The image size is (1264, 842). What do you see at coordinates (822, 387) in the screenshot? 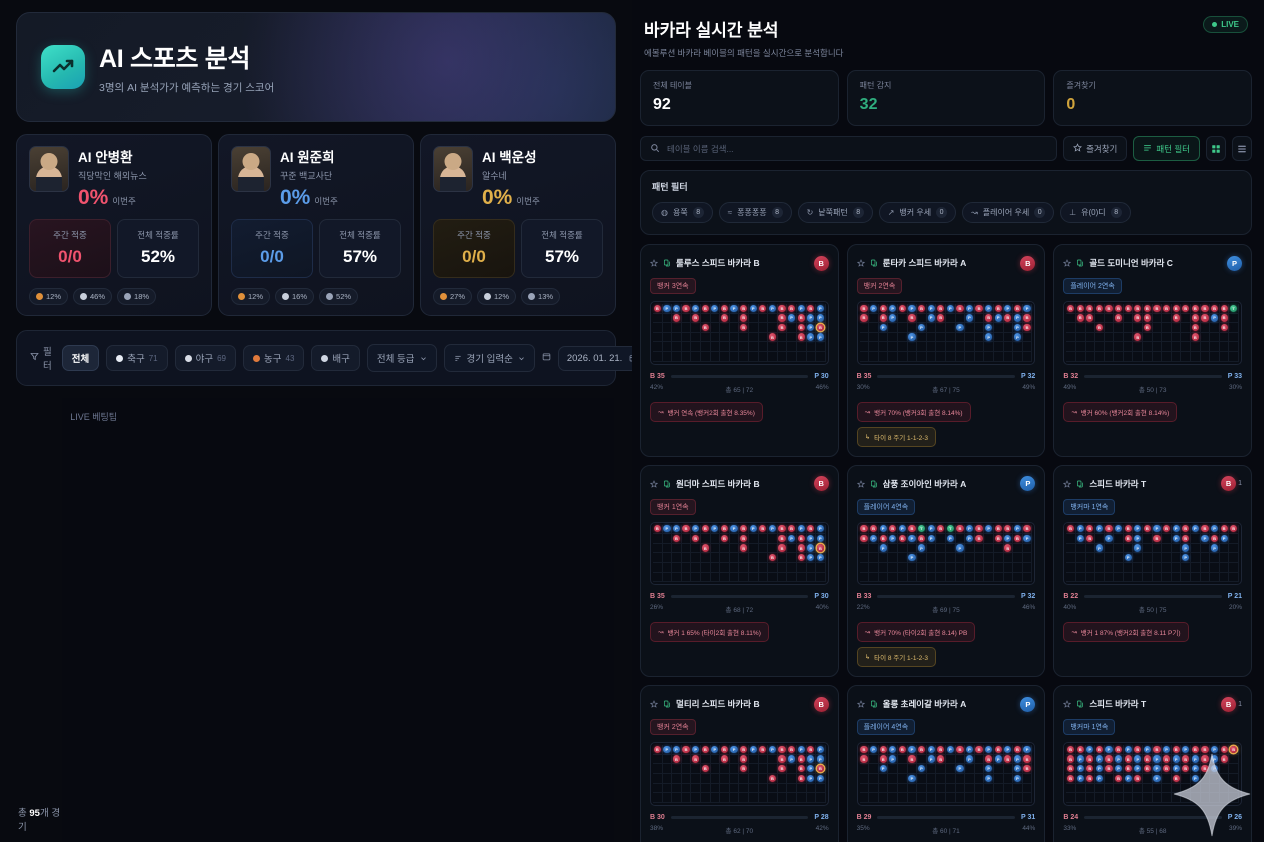
I see `player-pct: 46%` at bounding box center [822, 387].